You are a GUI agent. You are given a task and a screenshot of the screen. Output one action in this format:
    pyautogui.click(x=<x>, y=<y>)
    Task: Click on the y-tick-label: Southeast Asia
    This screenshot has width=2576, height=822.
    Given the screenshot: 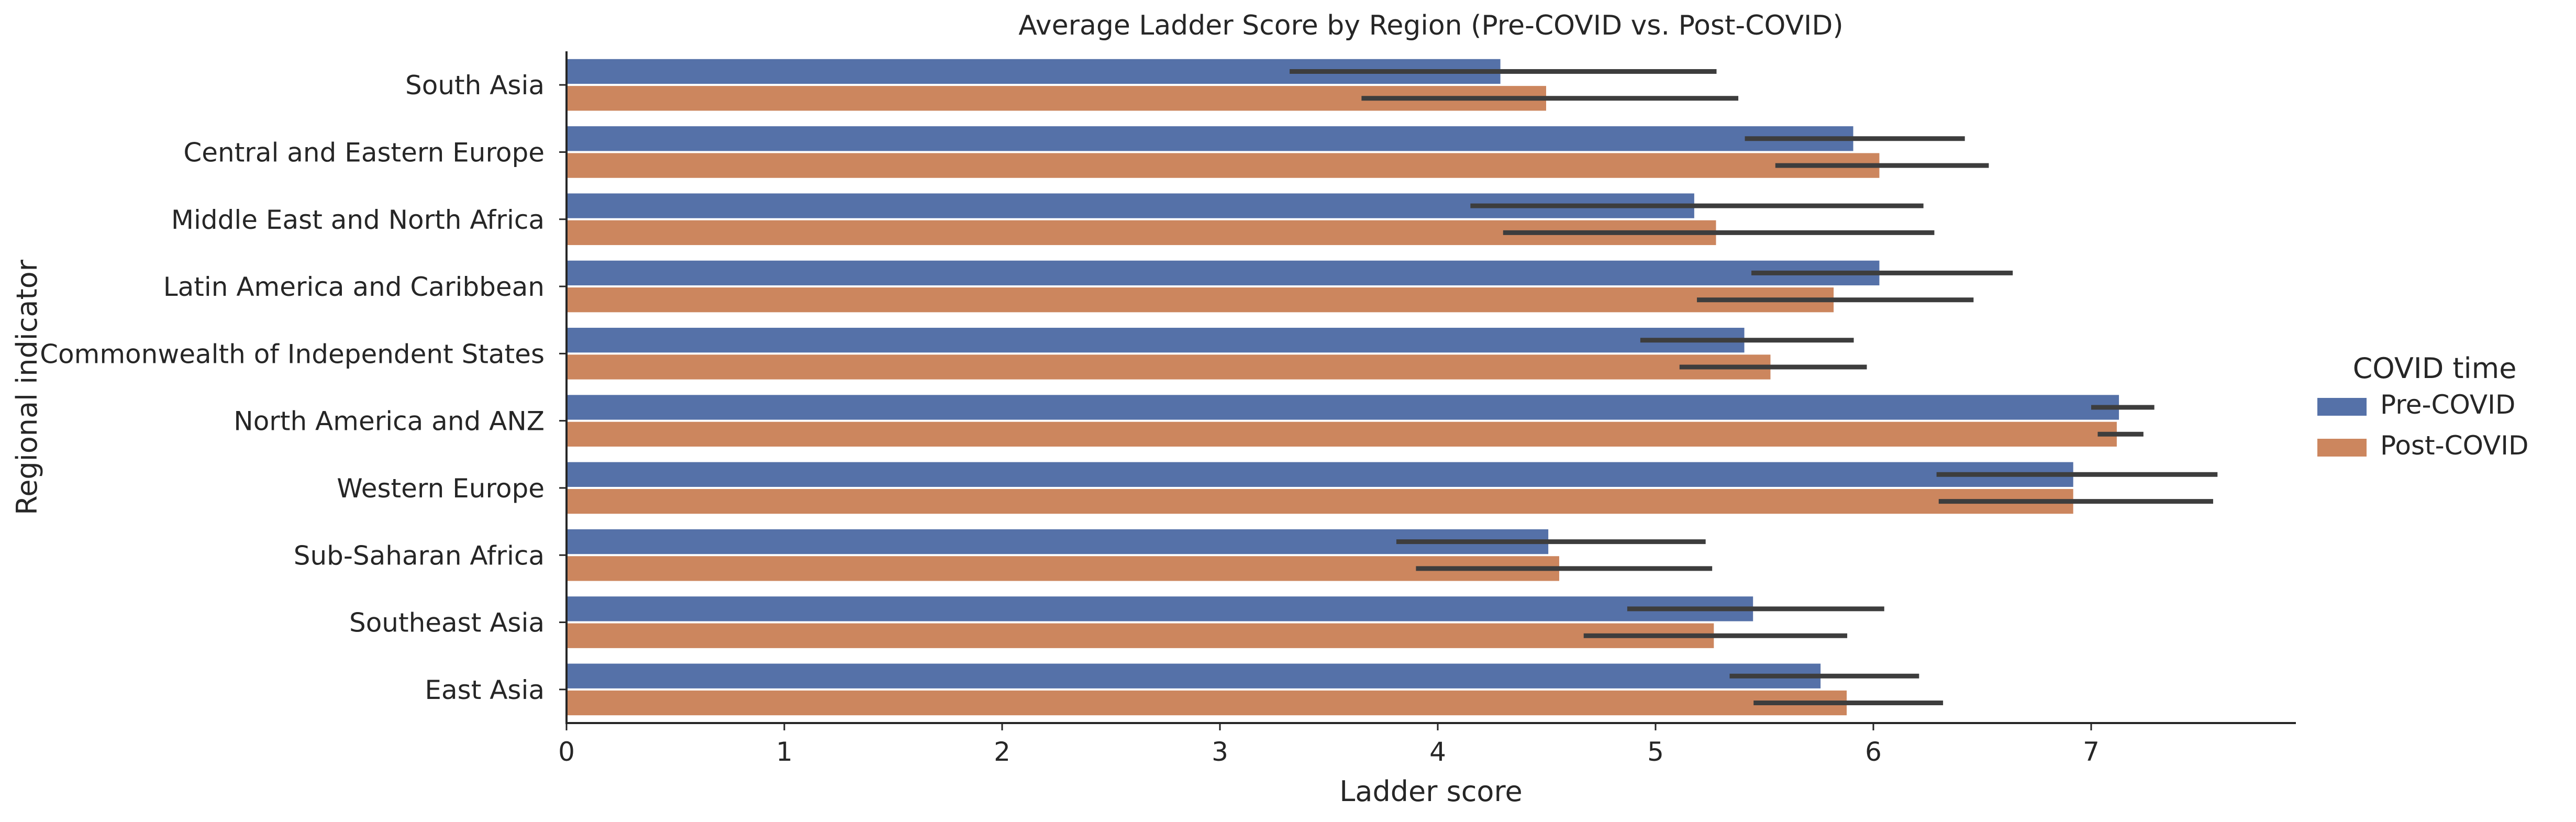 What is the action you would take?
    pyautogui.click(x=447, y=623)
    